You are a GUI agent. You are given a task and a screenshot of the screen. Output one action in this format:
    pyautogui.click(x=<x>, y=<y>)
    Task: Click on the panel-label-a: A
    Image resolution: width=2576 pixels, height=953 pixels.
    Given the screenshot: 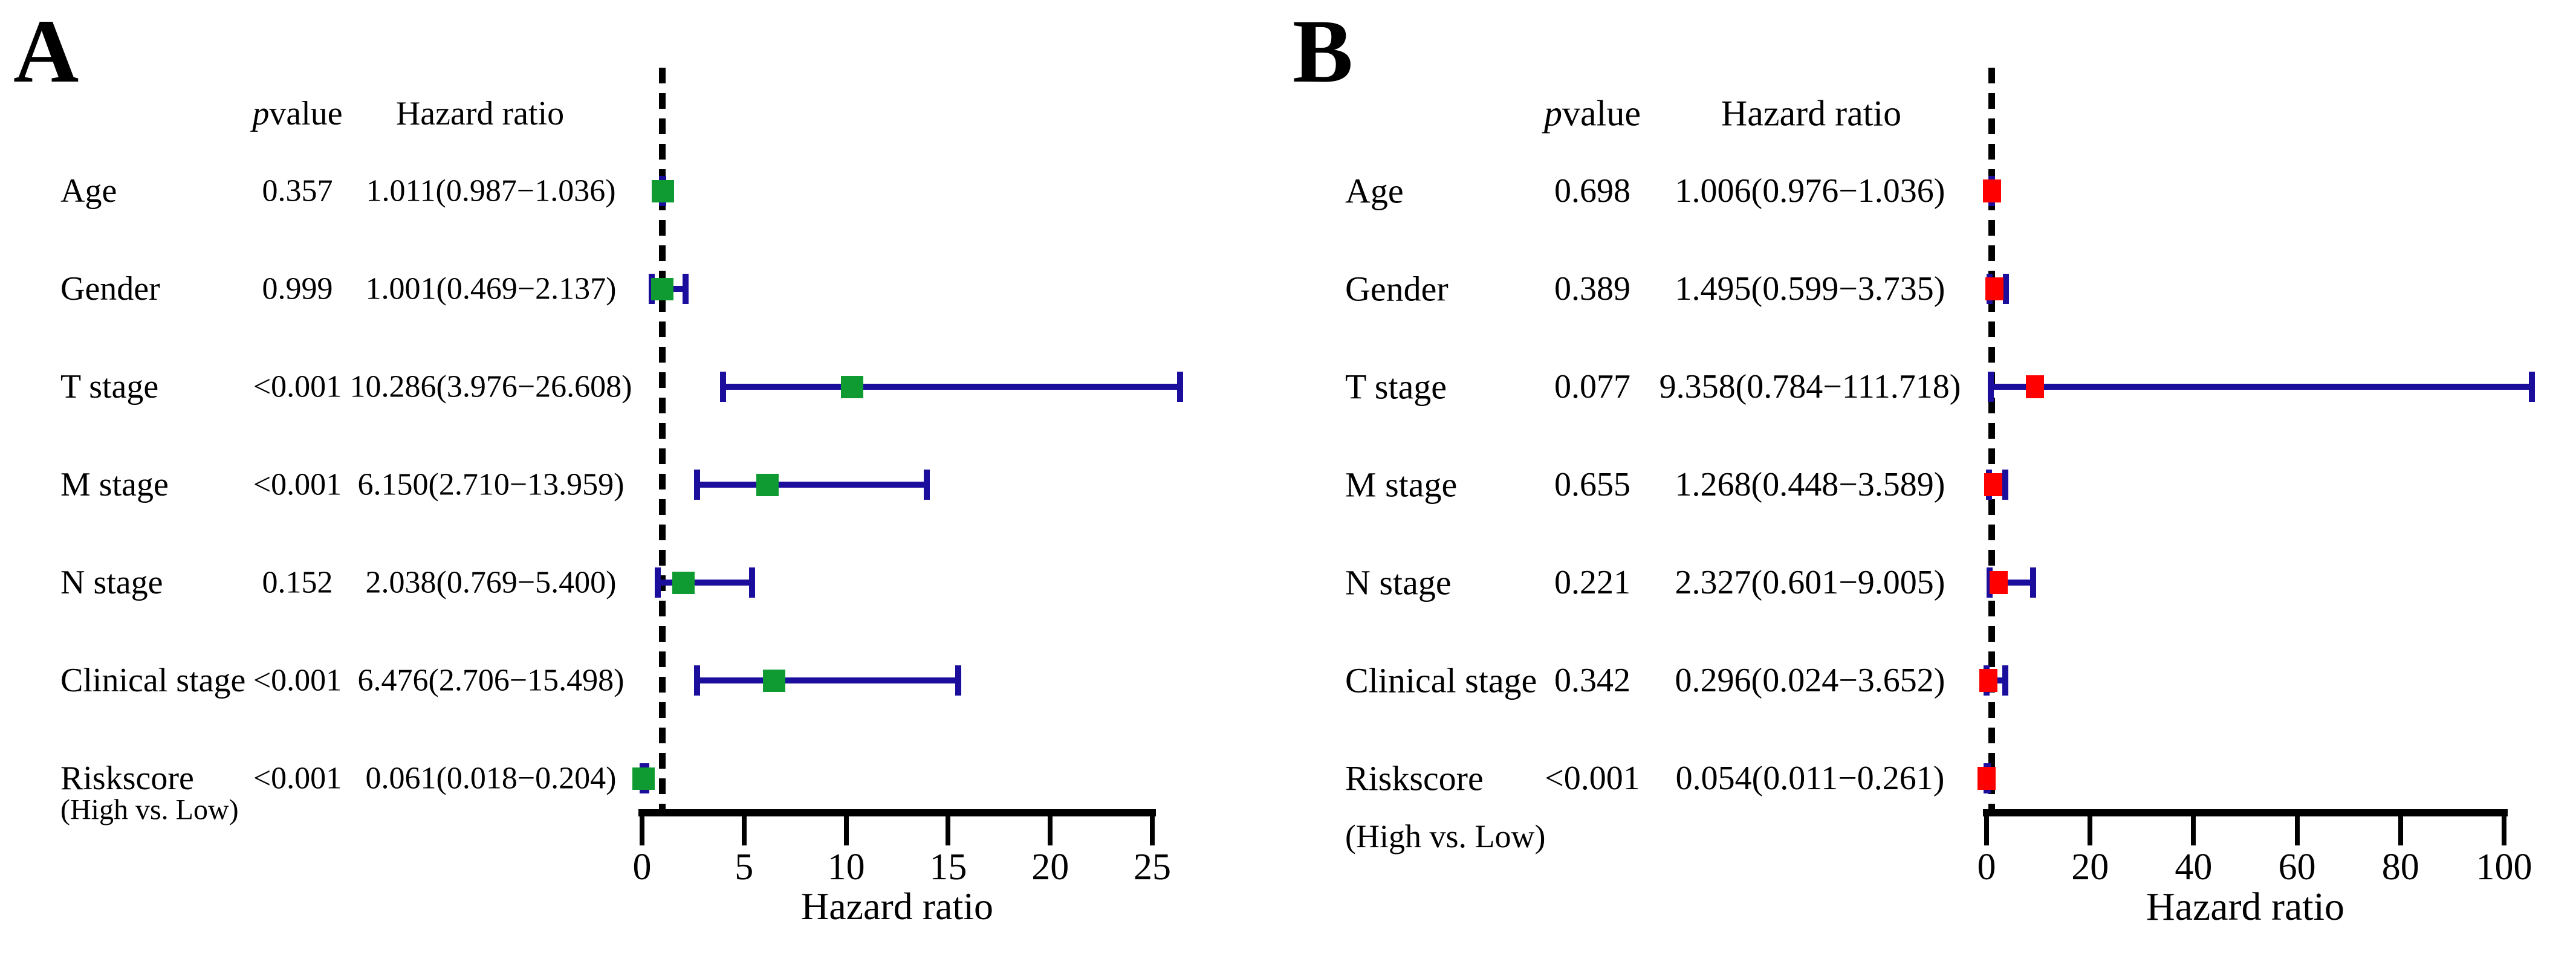 What is the action you would take?
    pyautogui.click(x=46, y=51)
    